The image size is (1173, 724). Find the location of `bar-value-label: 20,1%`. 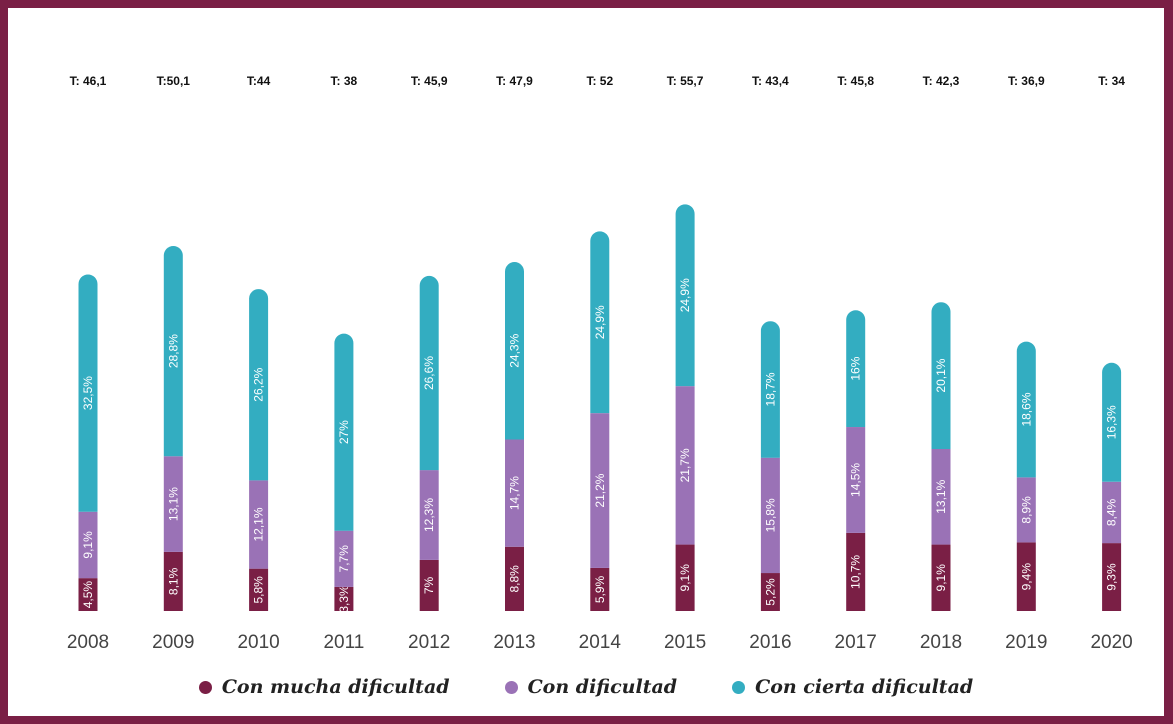

bar-value-label: 20,1% is located at coordinates (941, 375).